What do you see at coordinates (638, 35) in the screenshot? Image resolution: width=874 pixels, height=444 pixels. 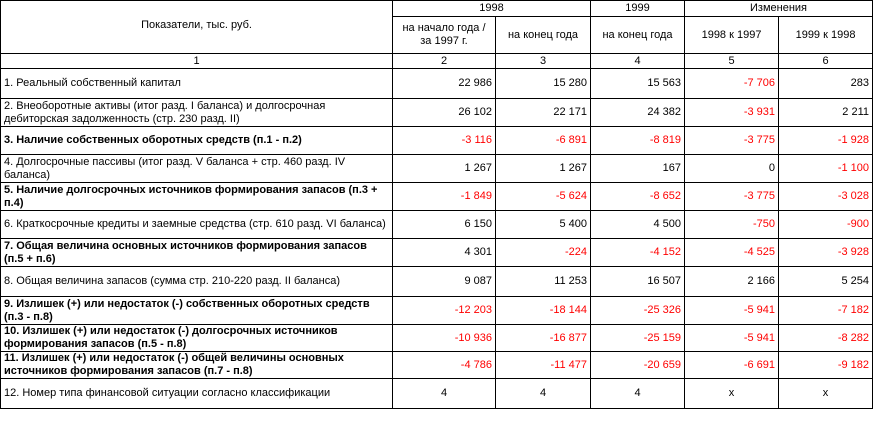 I see `end-of-year-1999-header: на конец года` at bounding box center [638, 35].